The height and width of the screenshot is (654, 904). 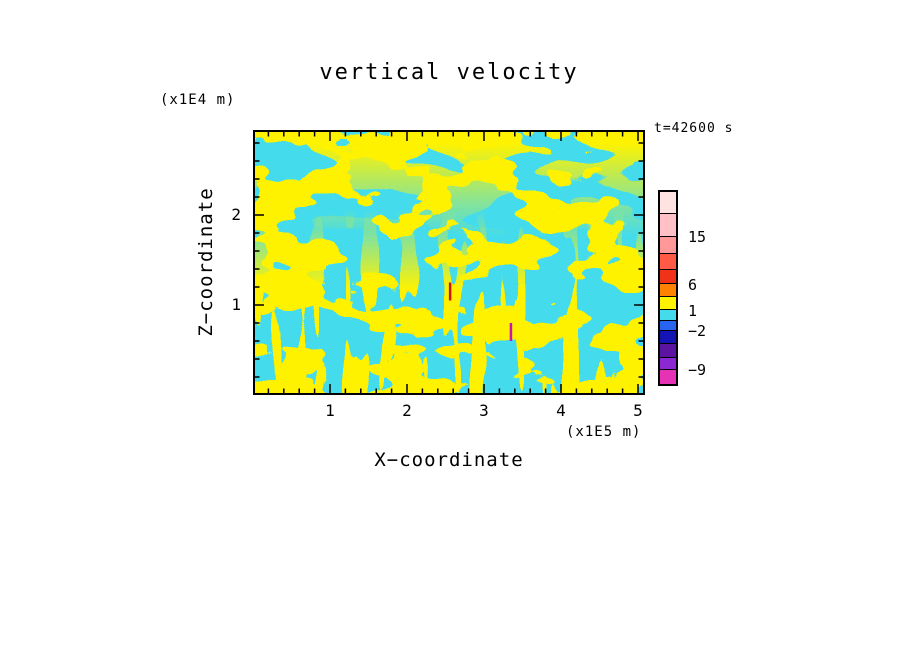 What do you see at coordinates (693, 310) in the screenshot?
I see `colorbar-label: 1` at bounding box center [693, 310].